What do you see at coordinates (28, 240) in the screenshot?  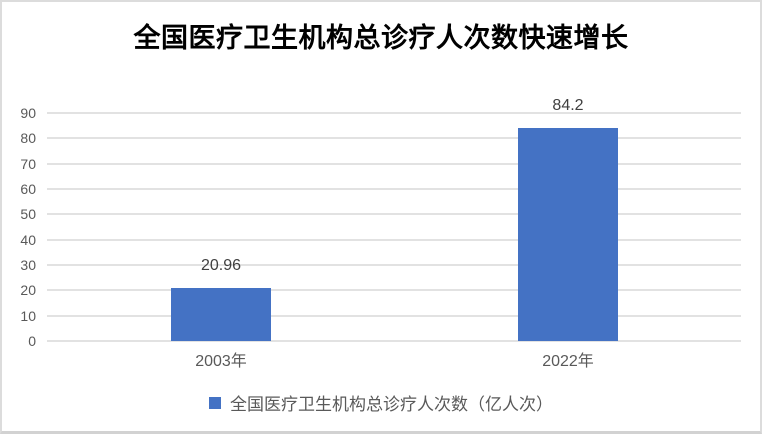 I see `y-tick-label-40: 40` at bounding box center [28, 240].